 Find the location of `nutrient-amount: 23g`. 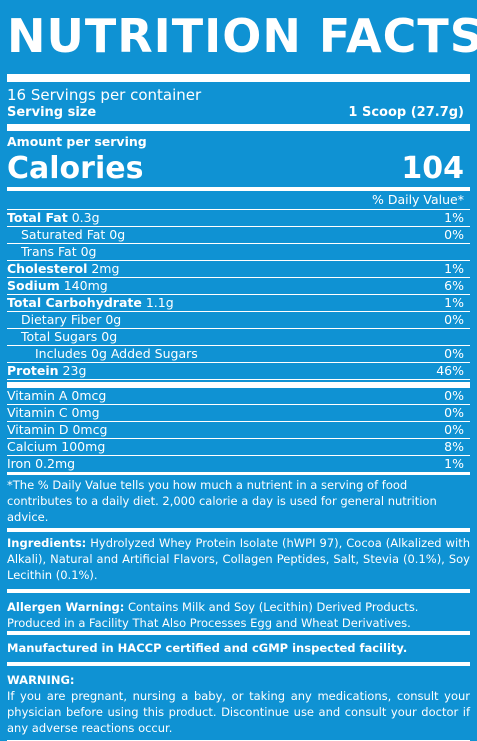

nutrient-amount: 23g is located at coordinates (72, 370).